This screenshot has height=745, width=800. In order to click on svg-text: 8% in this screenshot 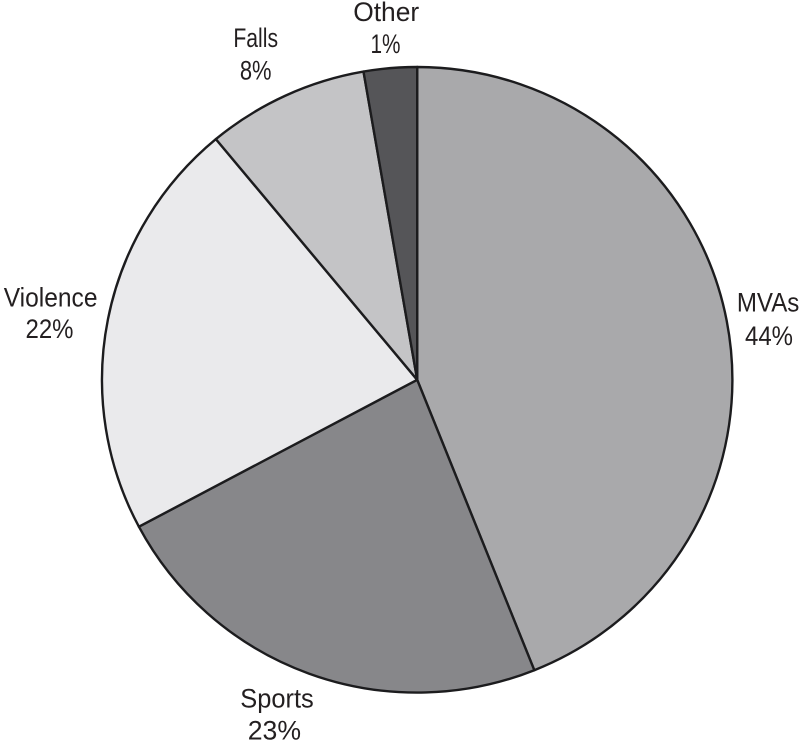, I will do `click(256, 71)`.